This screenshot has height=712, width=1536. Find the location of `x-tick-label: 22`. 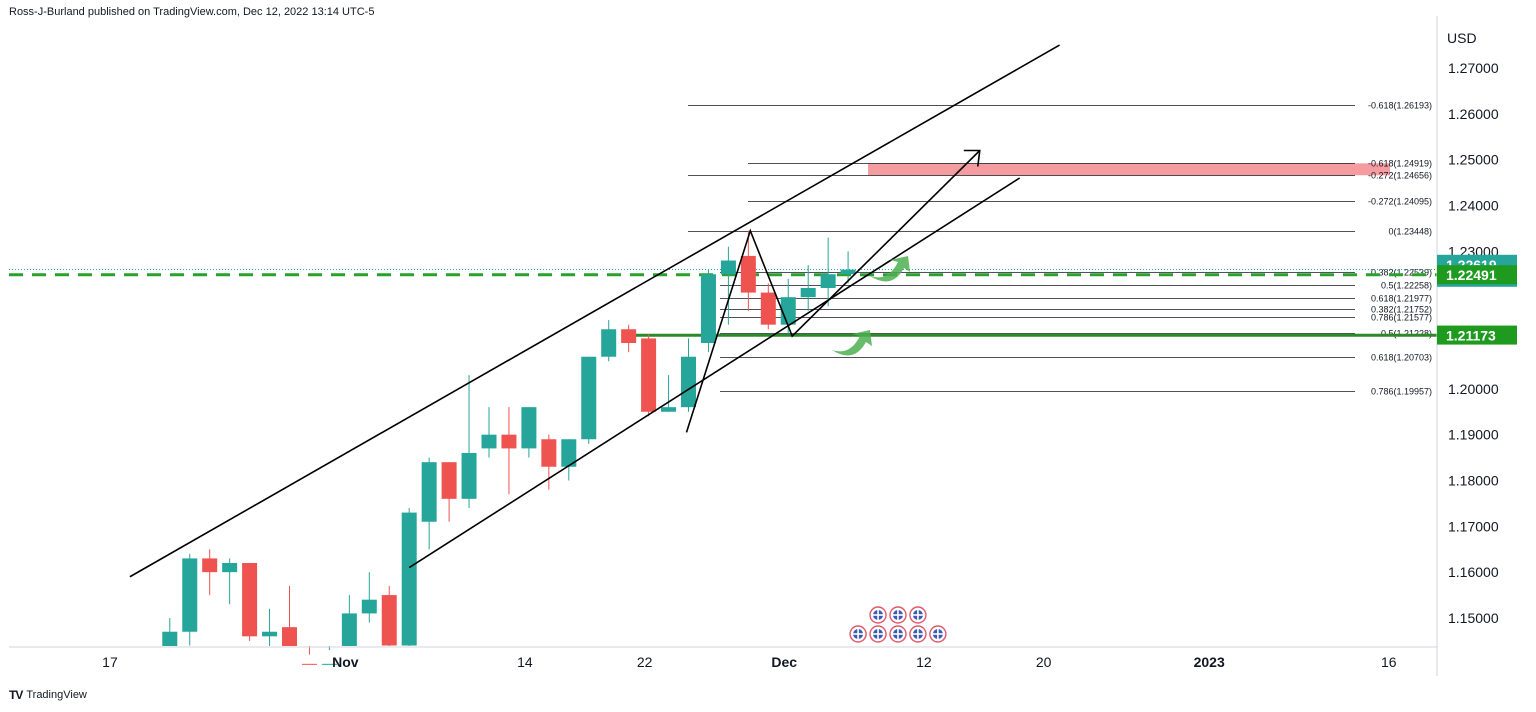

x-tick-label: 22 is located at coordinates (645, 662).